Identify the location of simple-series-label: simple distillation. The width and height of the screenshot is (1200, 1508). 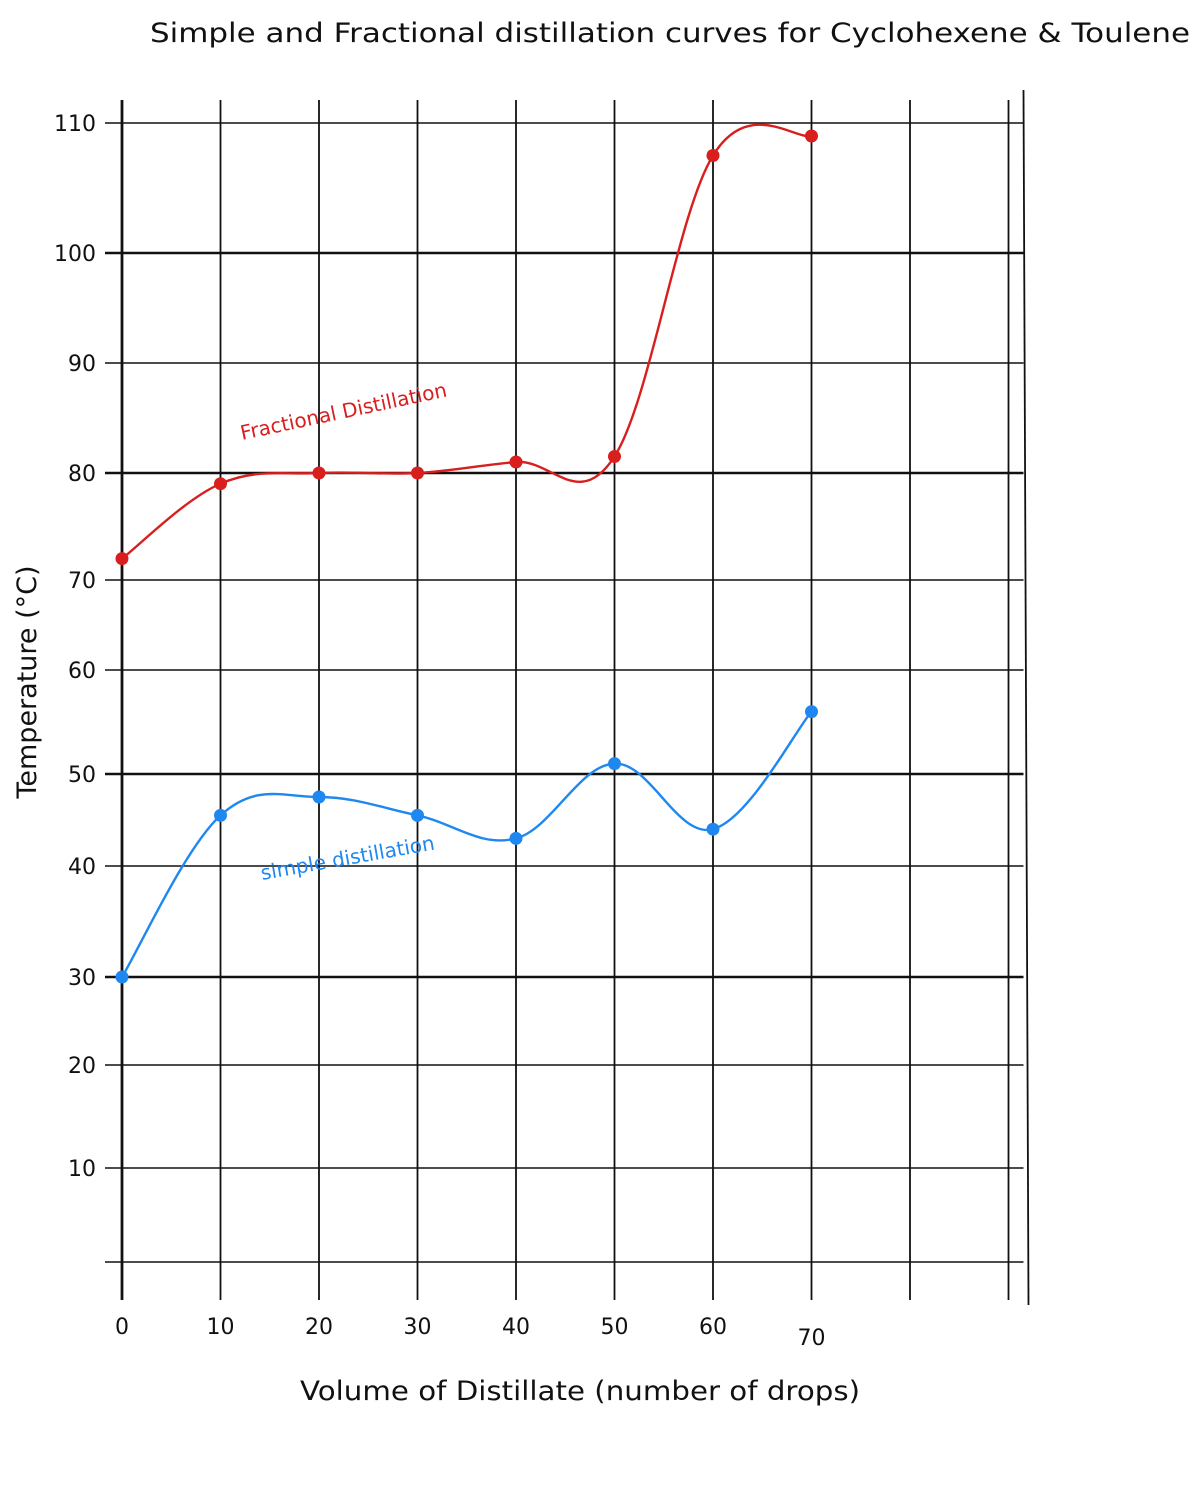
(348, 858).